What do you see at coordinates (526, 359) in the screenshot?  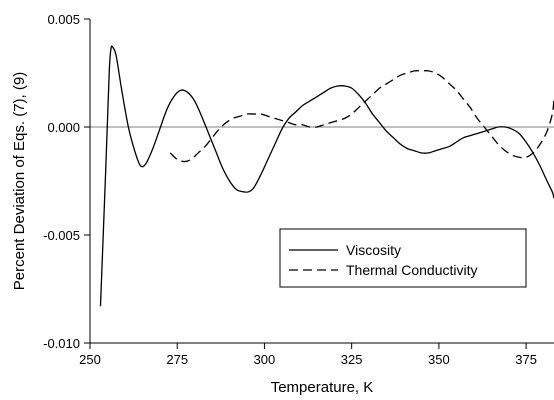 I see `x-tick-label: 375` at bounding box center [526, 359].